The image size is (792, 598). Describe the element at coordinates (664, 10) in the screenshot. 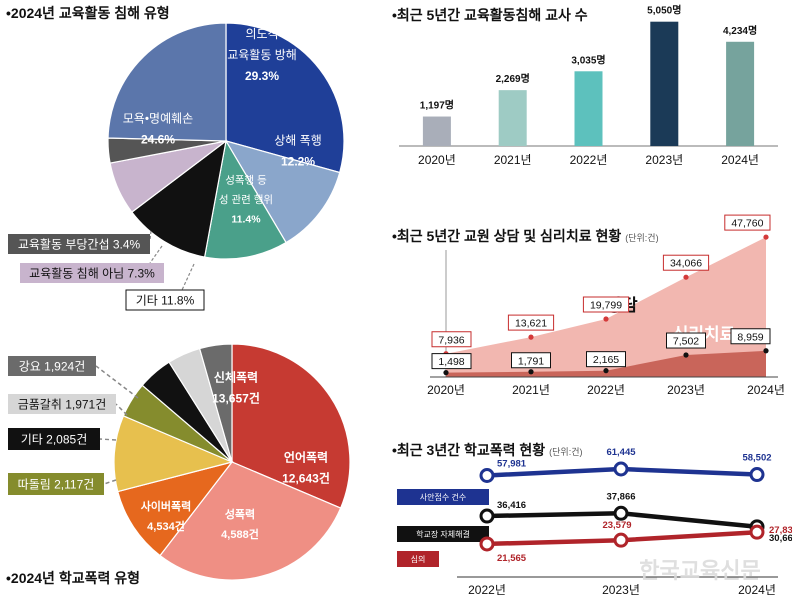

I see `bar1-value-label: 5,050명` at that location.